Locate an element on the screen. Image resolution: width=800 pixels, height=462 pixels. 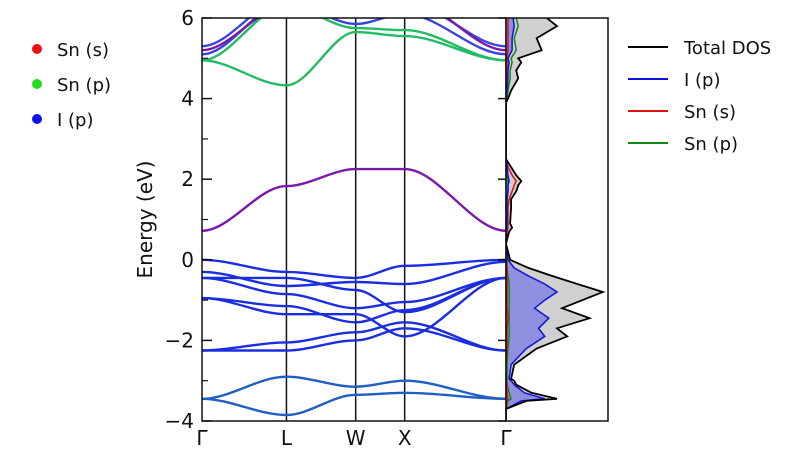
legend-label-i-p: I (p) is located at coordinates (75, 120).